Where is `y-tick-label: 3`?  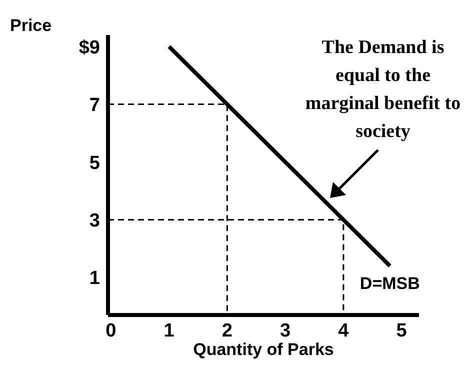 y-tick-label: 3 is located at coordinates (94, 221).